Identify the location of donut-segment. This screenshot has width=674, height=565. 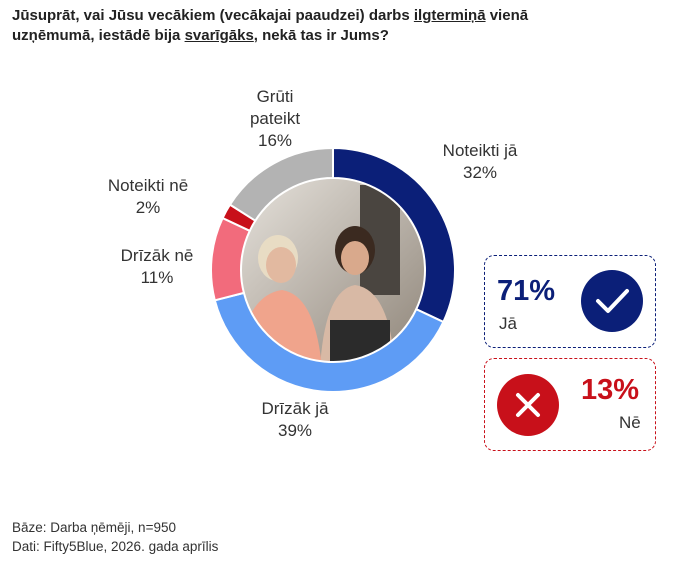
(281, 184).